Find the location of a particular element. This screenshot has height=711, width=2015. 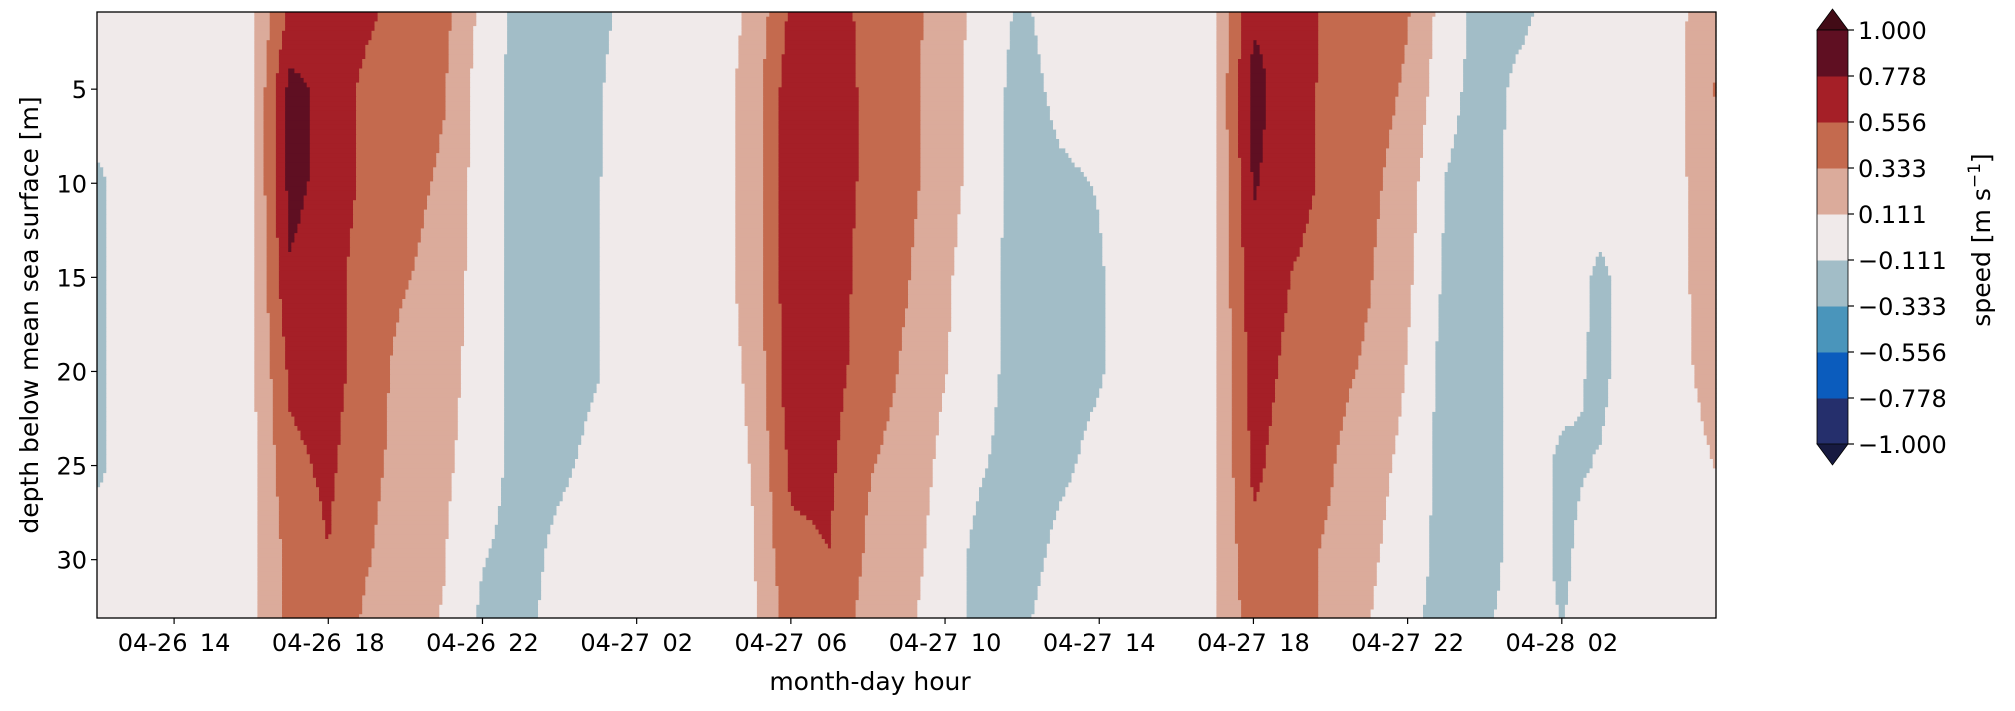

colorbar-tick-label: 0.556 is located at coordinates (1892, 123).